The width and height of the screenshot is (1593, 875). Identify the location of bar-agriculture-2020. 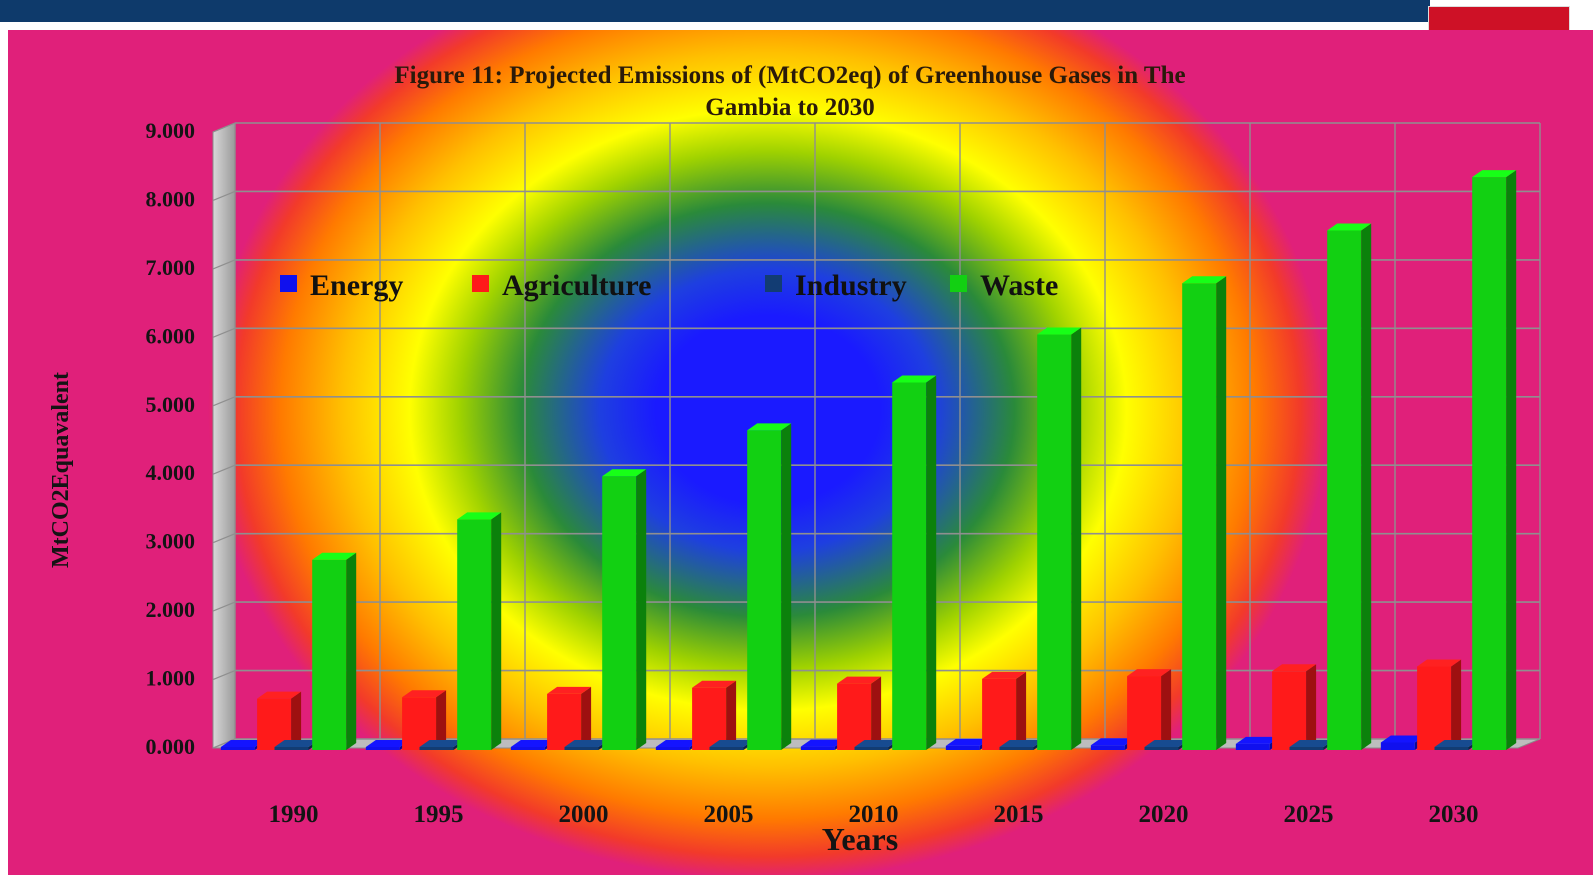
(1149, 709).